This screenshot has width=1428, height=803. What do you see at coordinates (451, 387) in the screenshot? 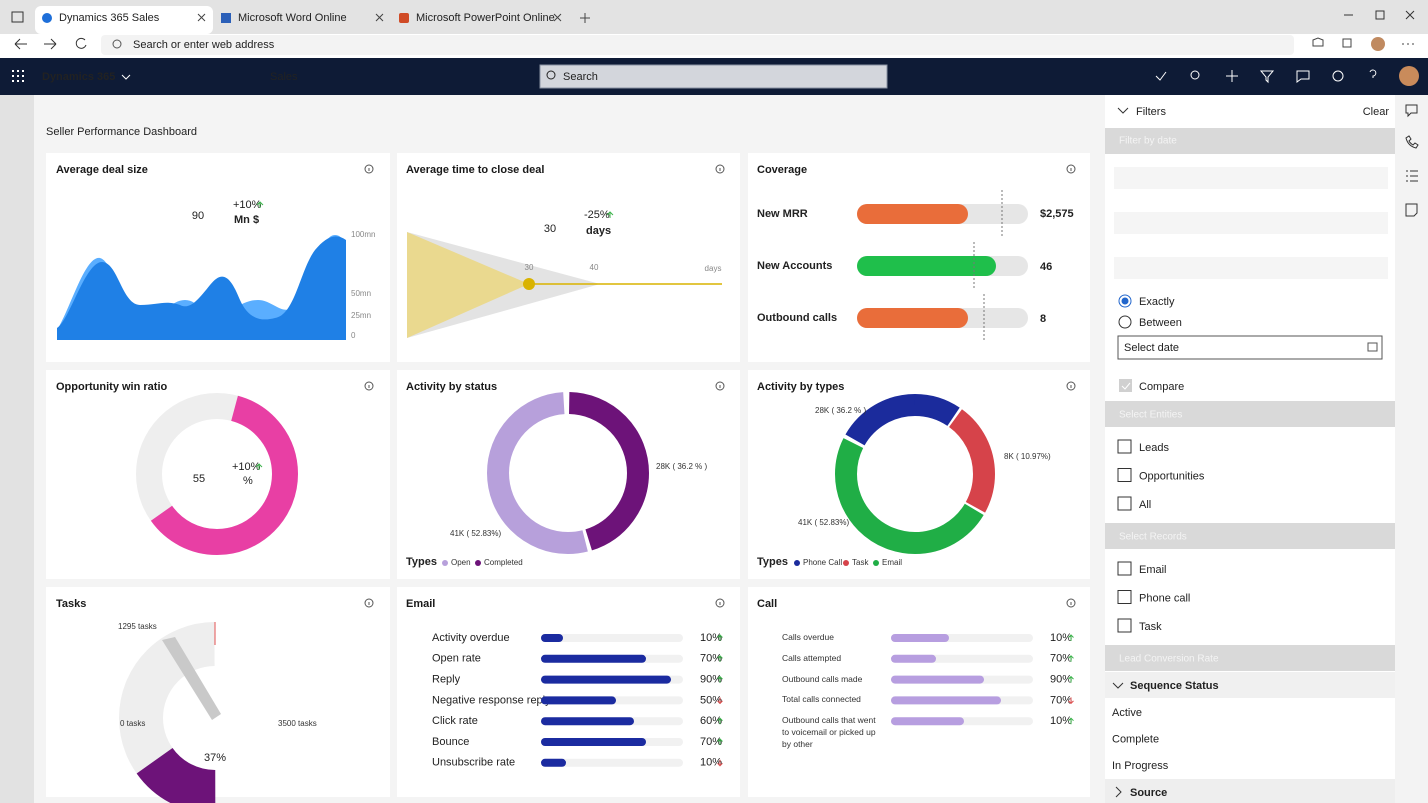
I see `card-title: Activity by status` at bounding box center [451, 387].